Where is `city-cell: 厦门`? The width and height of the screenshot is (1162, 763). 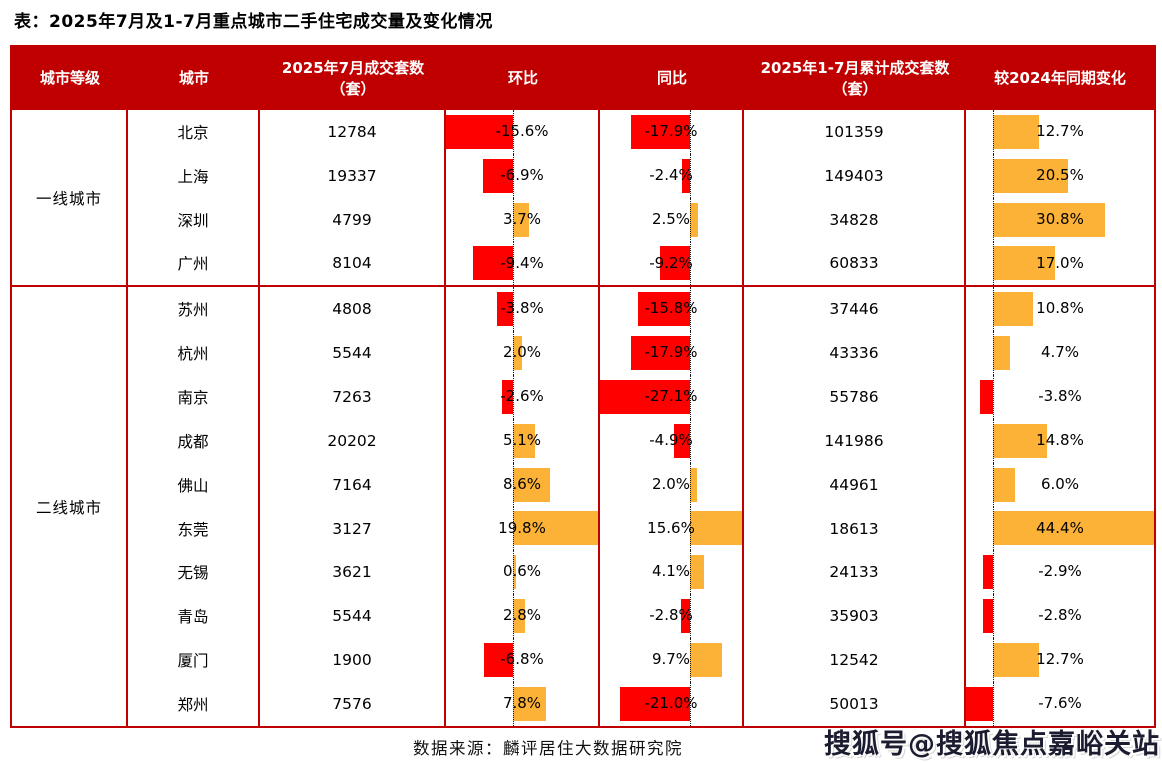
city-cell: 厦门 is located at coordinates (194, 660).